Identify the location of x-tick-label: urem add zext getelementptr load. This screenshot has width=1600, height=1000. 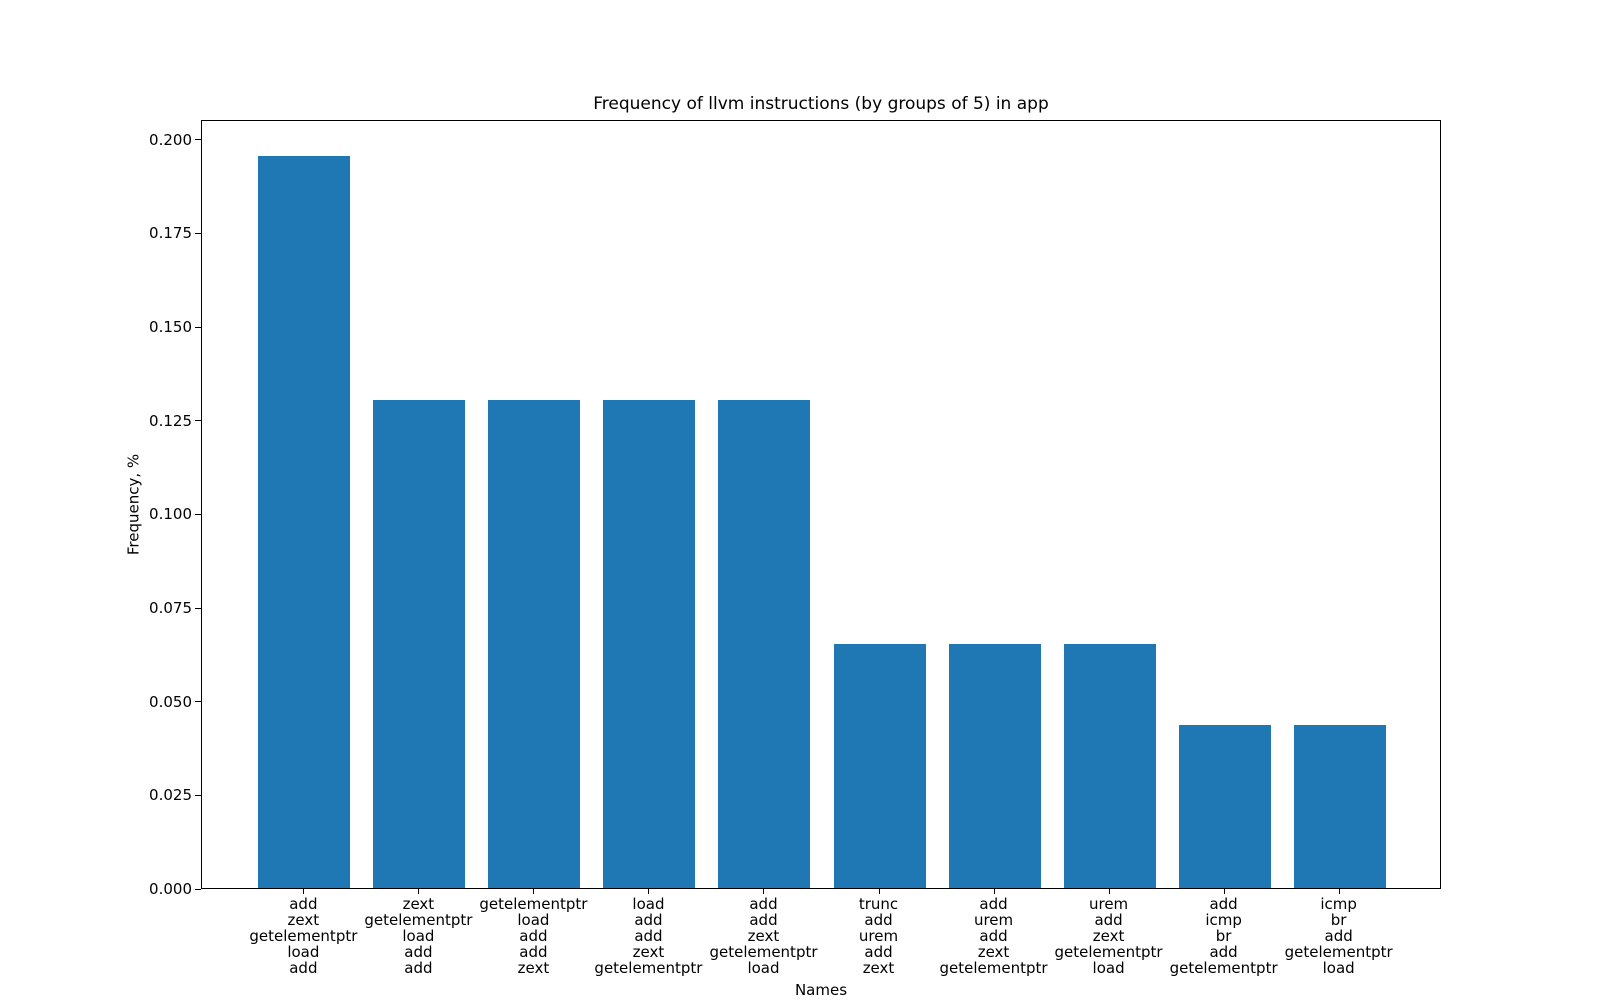
(1108, 936).